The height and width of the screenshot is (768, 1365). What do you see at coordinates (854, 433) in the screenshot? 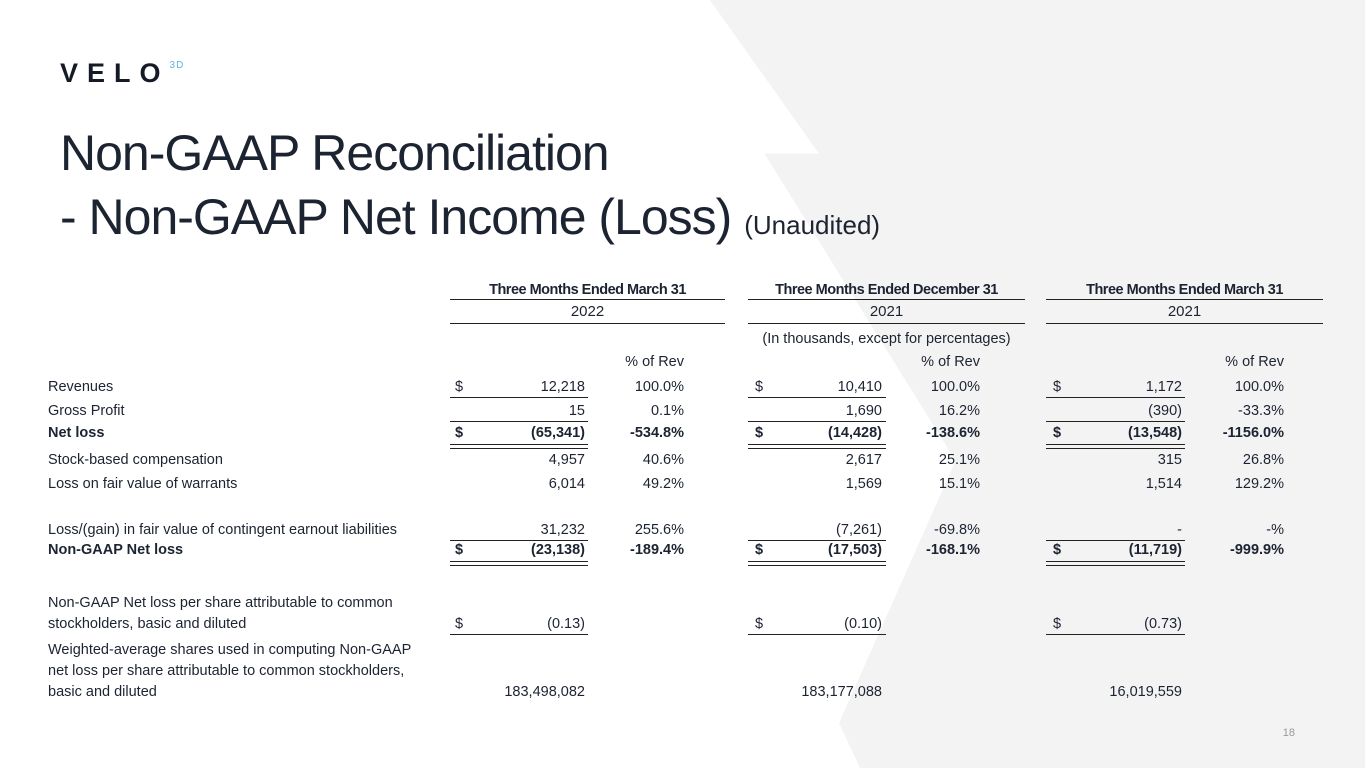
I see `cell-value: (14,428)` at bounding box center [854, 433].